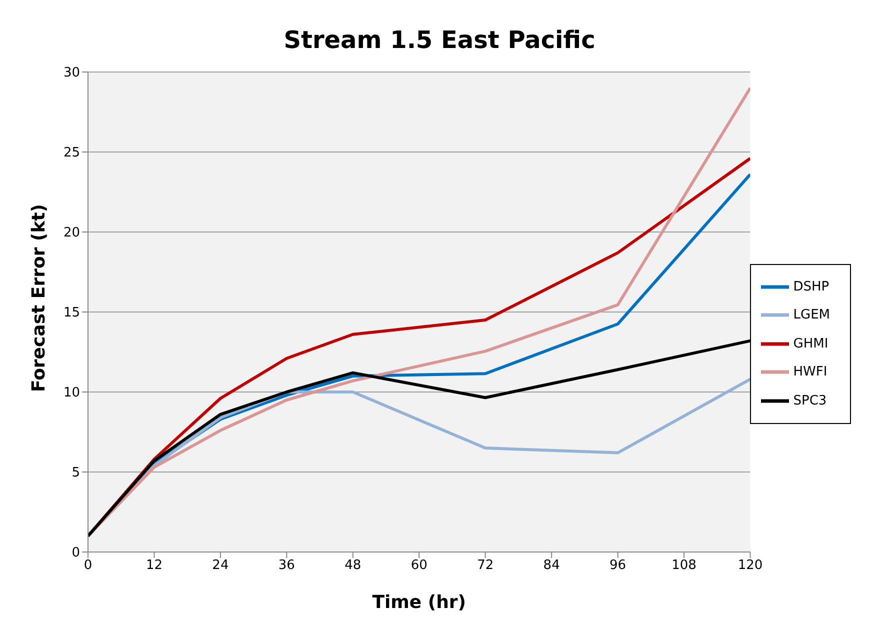 This screenshot has height=630, width=879. What do you see at coordinates (286, 566) in the screenshot?
I see `x-tick-label: 36` at bounding box center [286, 566].